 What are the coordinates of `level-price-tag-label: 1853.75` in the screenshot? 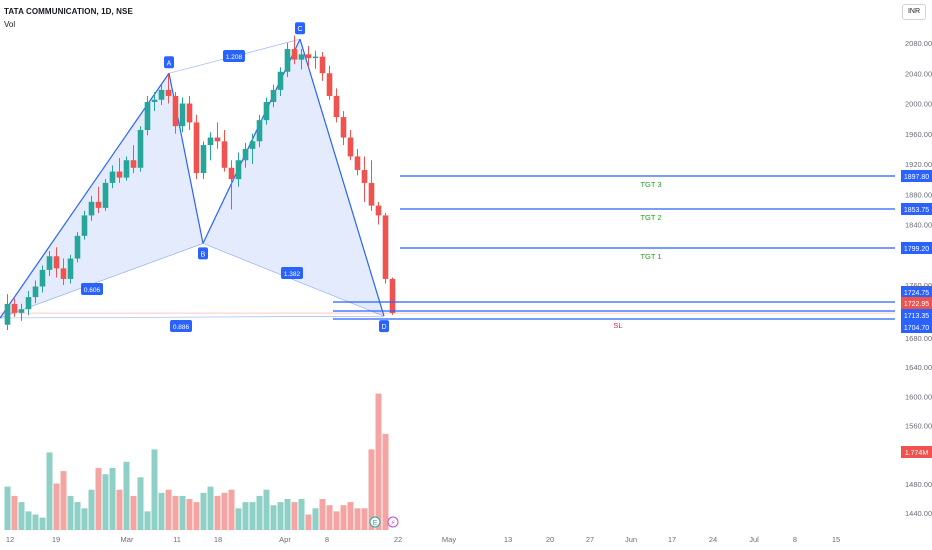 It's located at (916, 210).